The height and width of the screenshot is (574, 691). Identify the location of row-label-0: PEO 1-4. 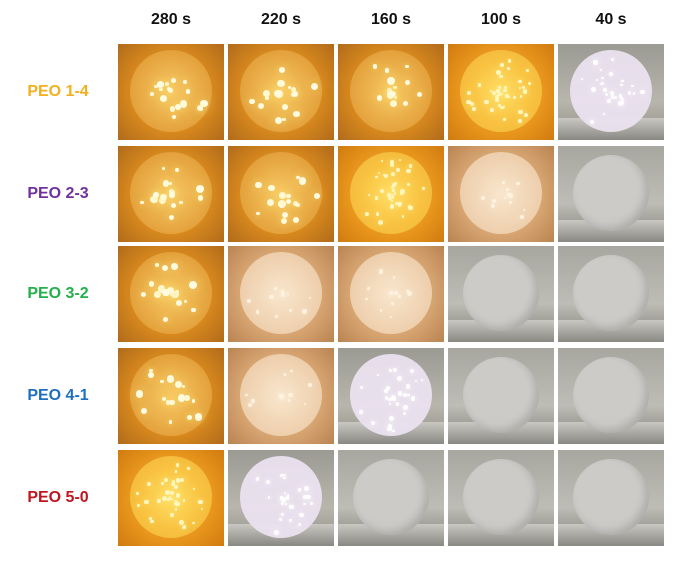
(58, 91).